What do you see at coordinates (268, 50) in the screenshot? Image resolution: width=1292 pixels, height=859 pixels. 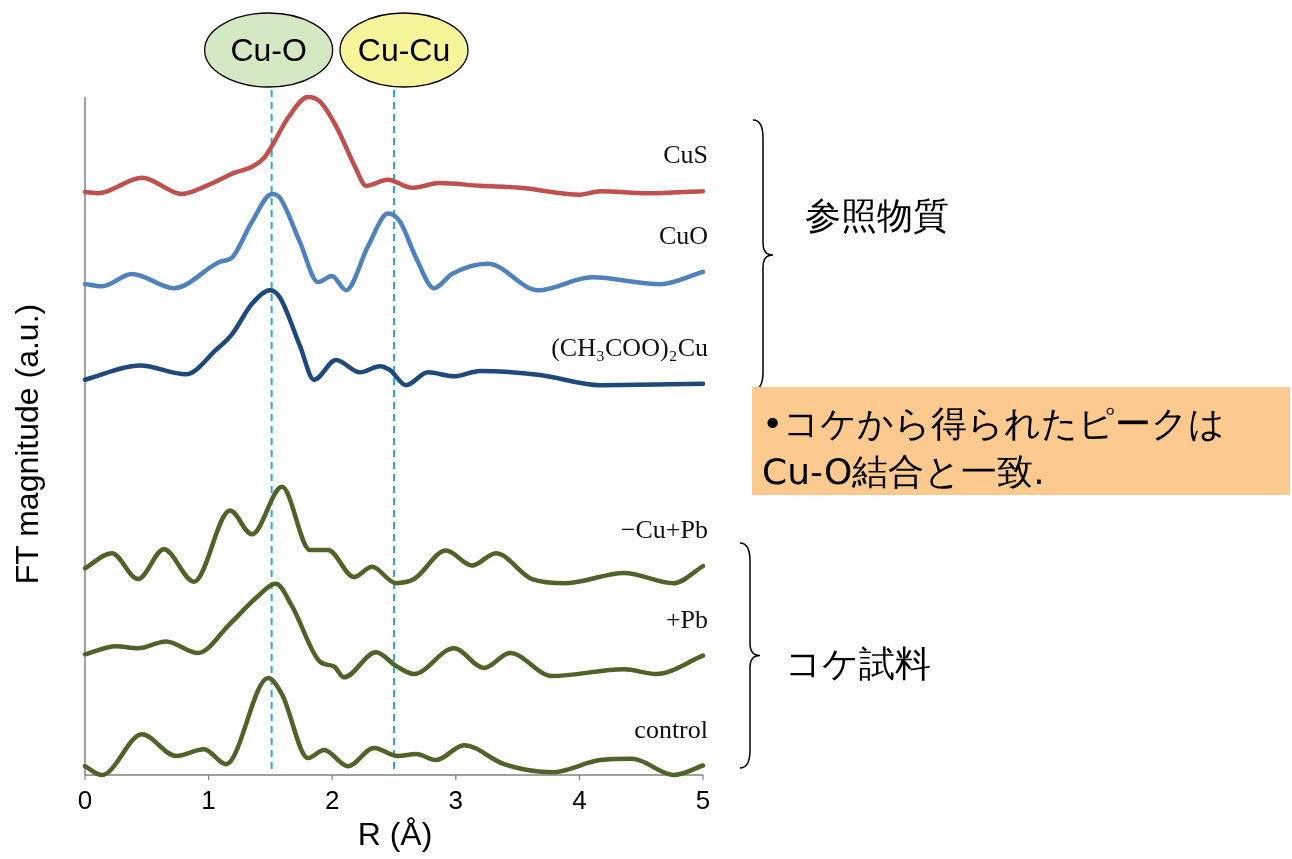 I see `ref-line-label: Cu-O` at bounding box center [268, 50].